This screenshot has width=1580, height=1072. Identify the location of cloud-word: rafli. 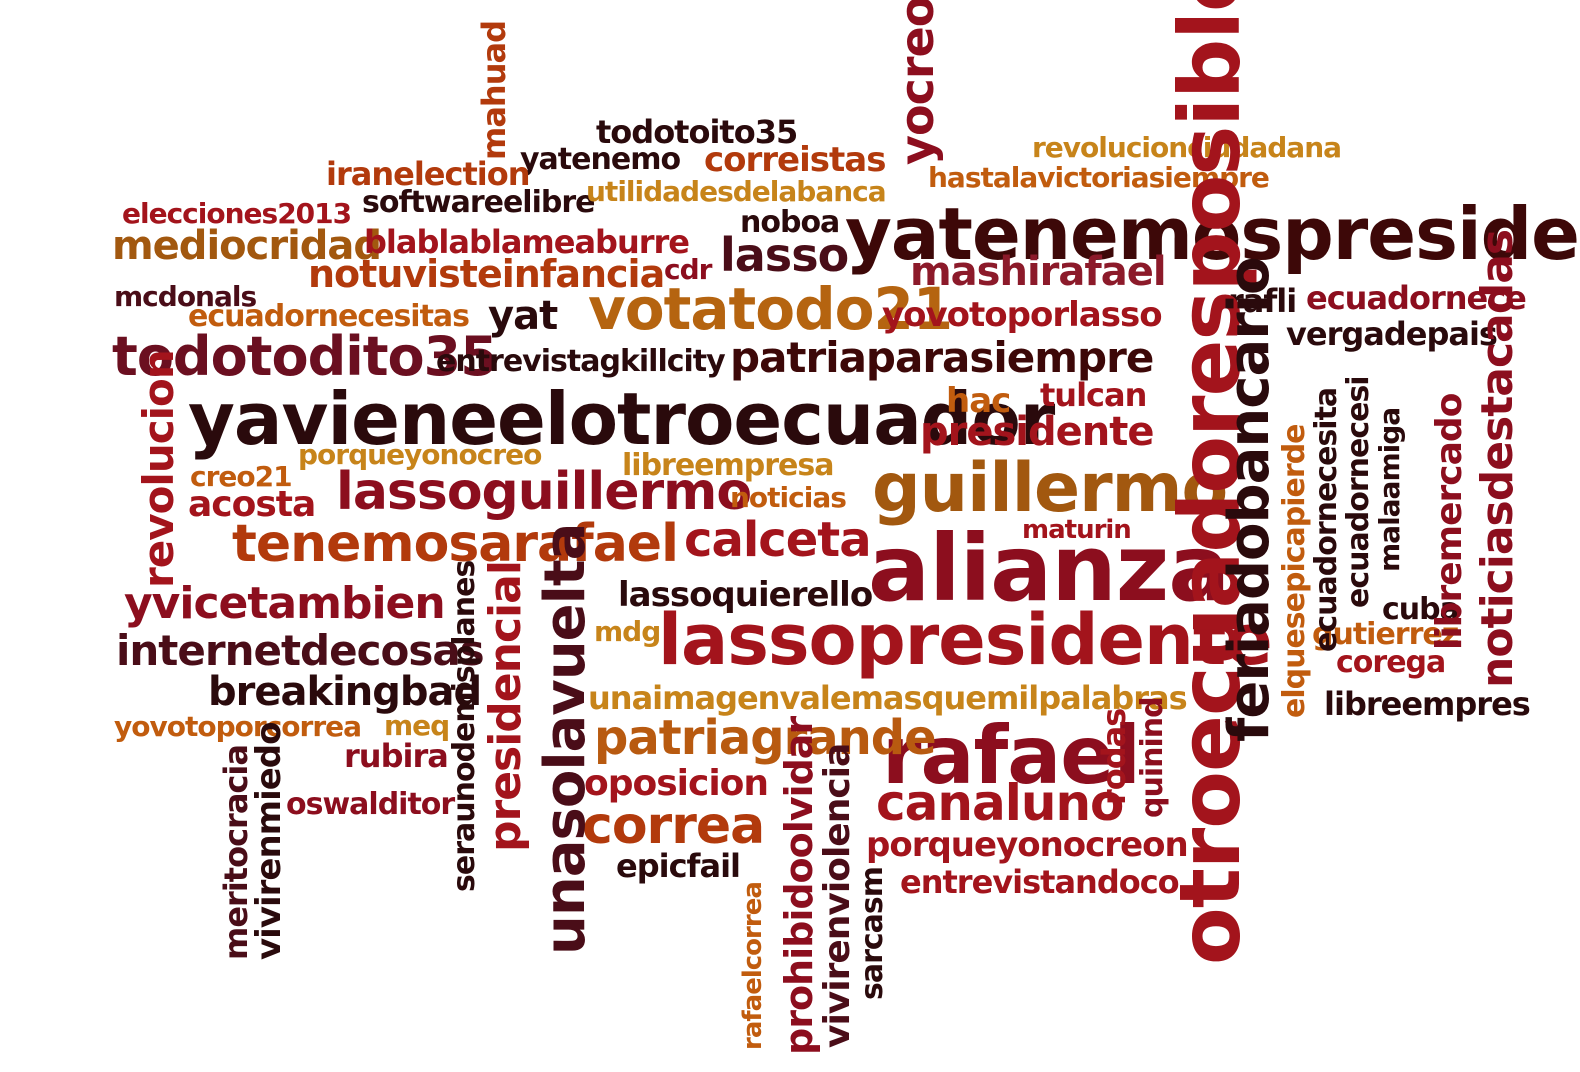
(1262, 301).